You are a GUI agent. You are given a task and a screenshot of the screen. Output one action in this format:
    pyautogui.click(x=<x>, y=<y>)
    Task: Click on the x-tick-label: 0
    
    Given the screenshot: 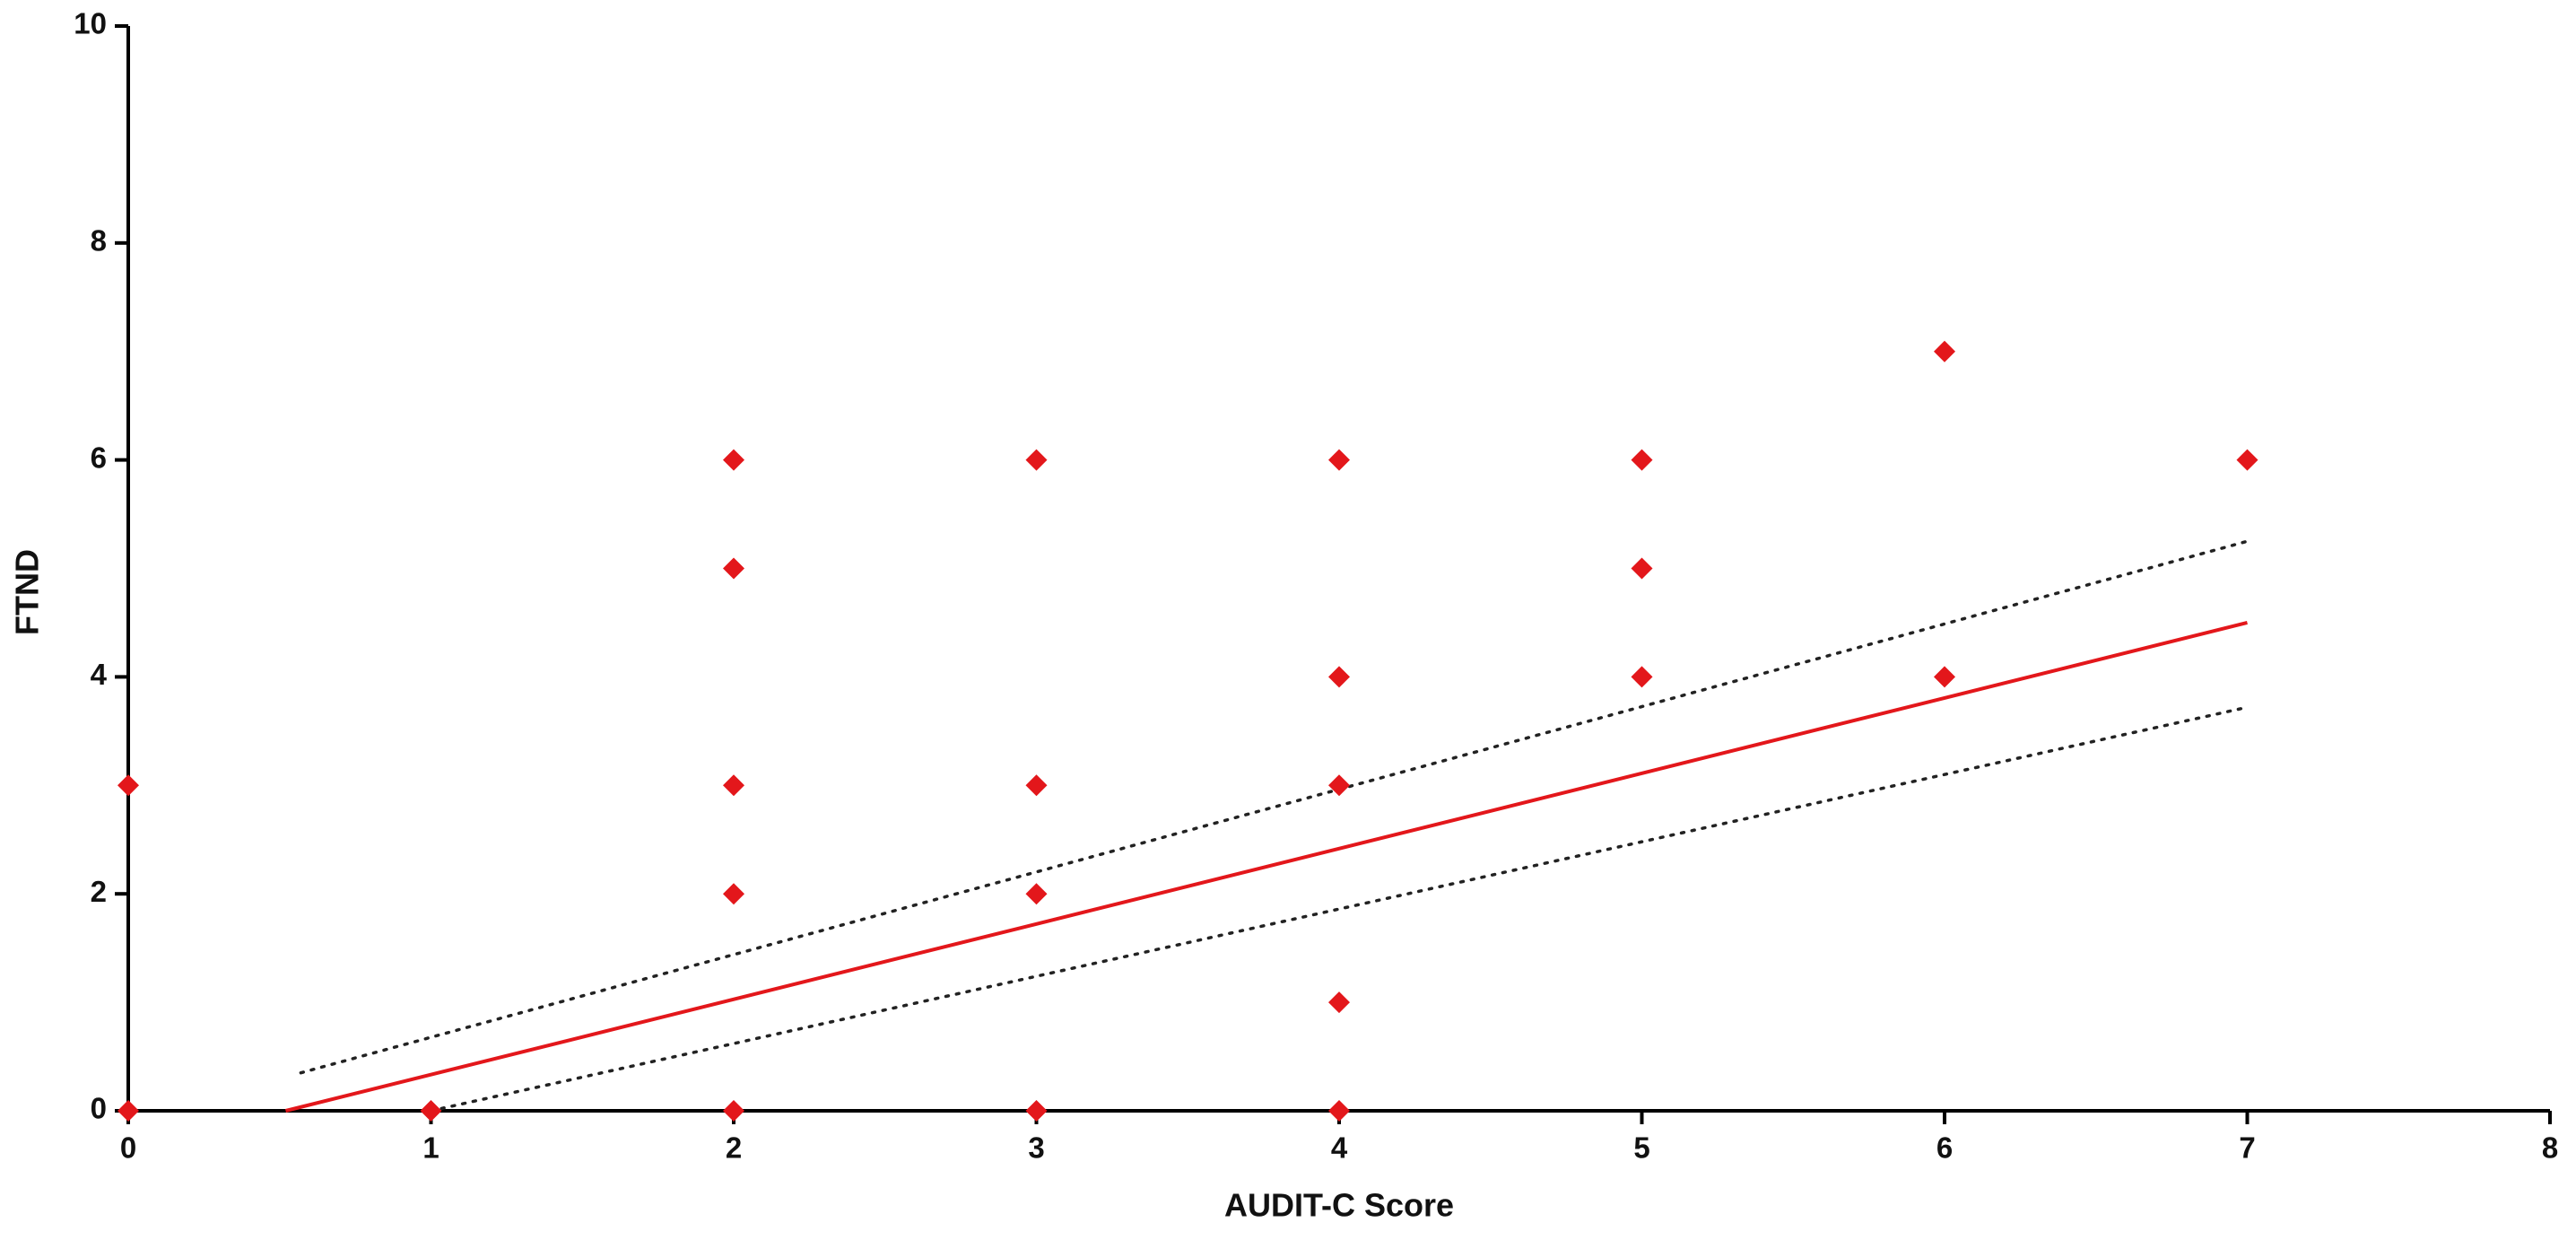 What is the action you would take?
    pyautogui.click(x=128, y=1148)
    